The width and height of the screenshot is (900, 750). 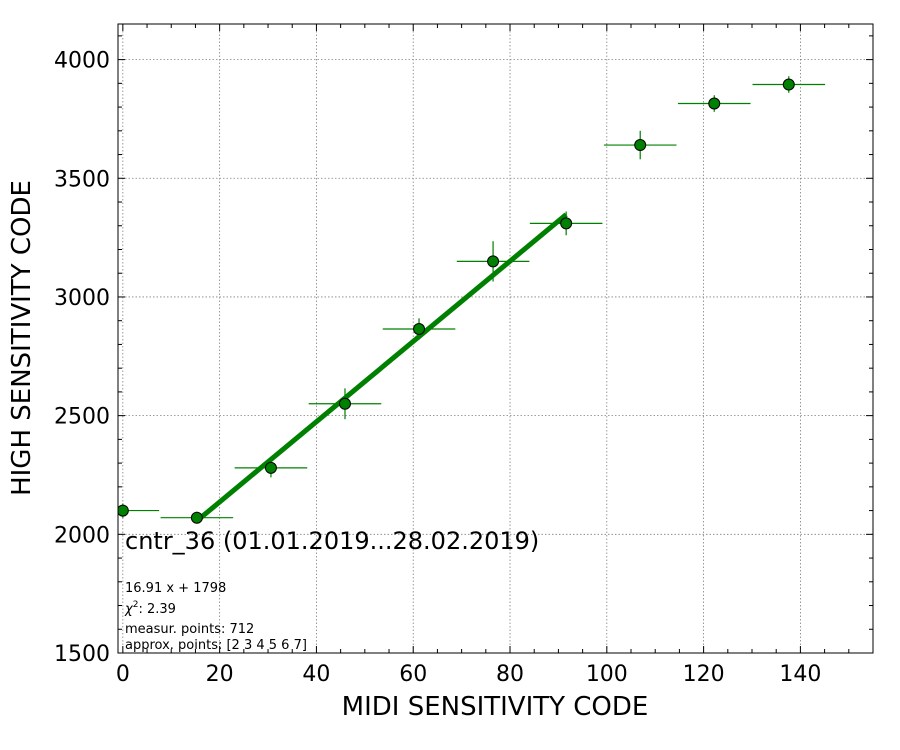 What do you see at coordinates (316, 674) in the screenshot?
I see `x-tick-label: 40` at bounding box center [316, 674].